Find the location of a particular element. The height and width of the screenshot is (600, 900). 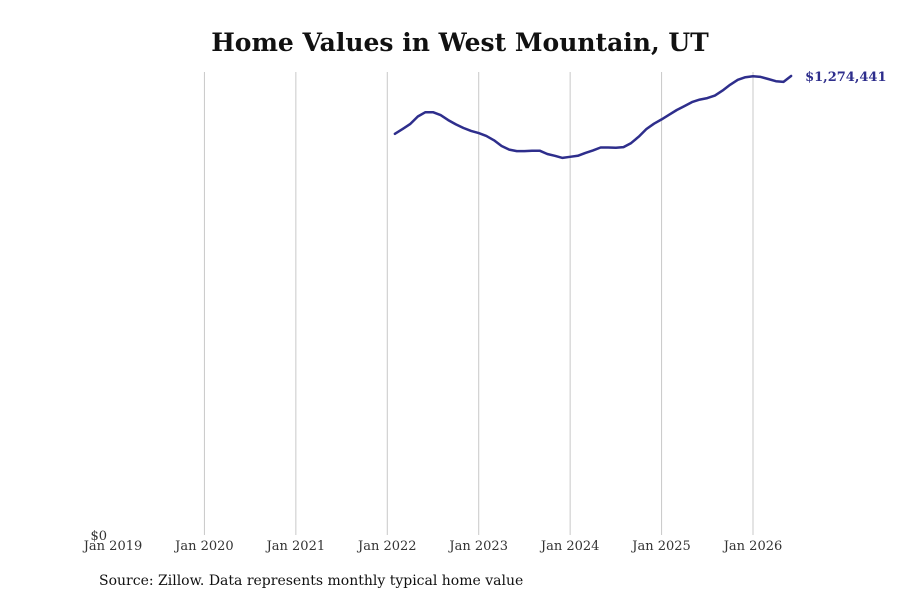

y-tick-label: $0 is located at coordinates (98, 536).